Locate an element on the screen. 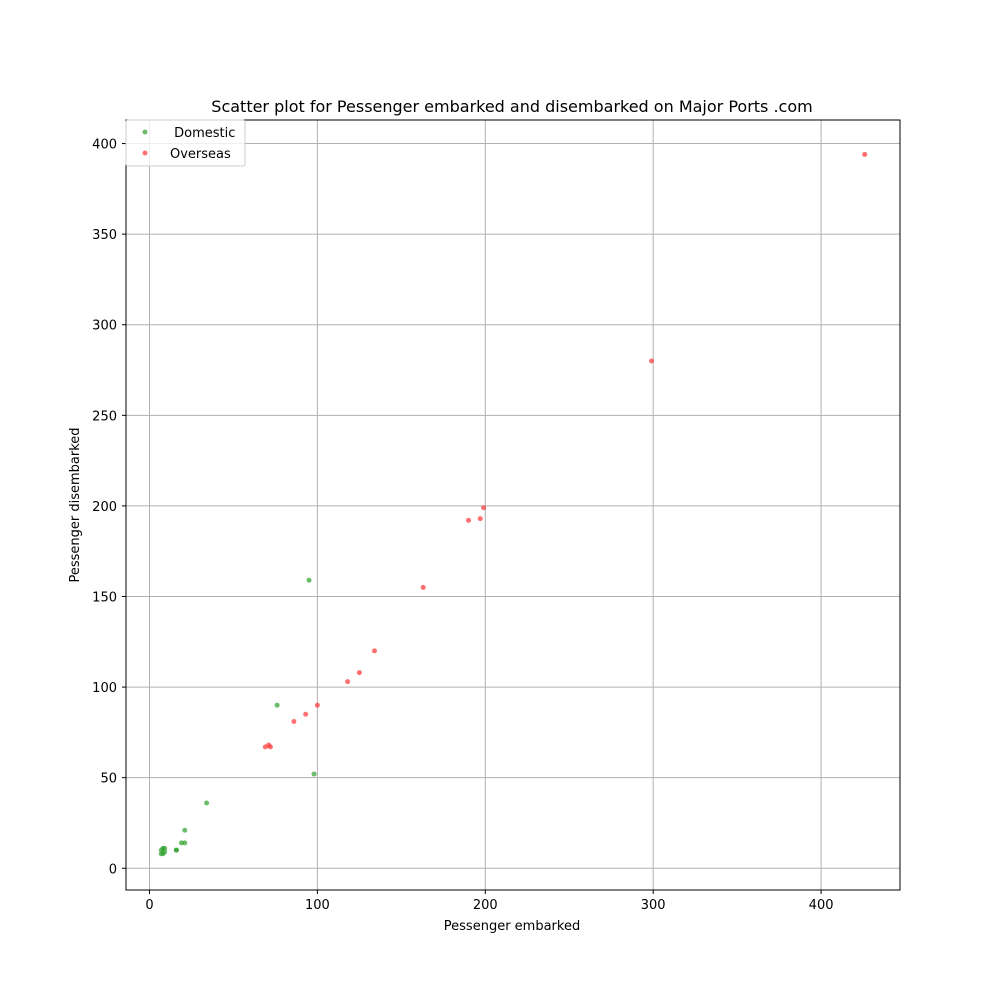 This screenshot has height=1000, width=1000. legend-box is located at coordinates (185, 143).